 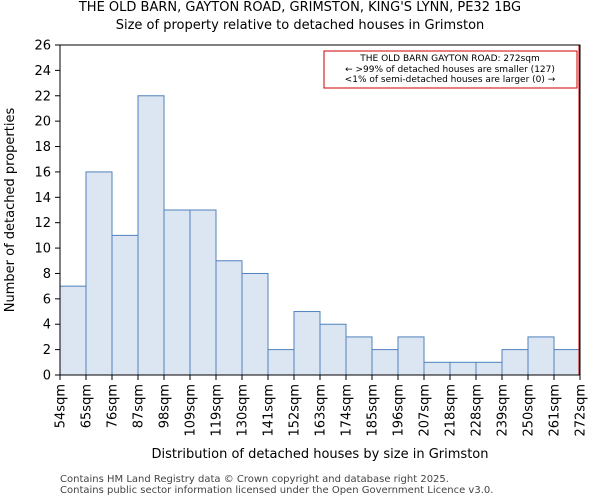 I want to click on y-tick-label: 20, so click(x=42, y=122).